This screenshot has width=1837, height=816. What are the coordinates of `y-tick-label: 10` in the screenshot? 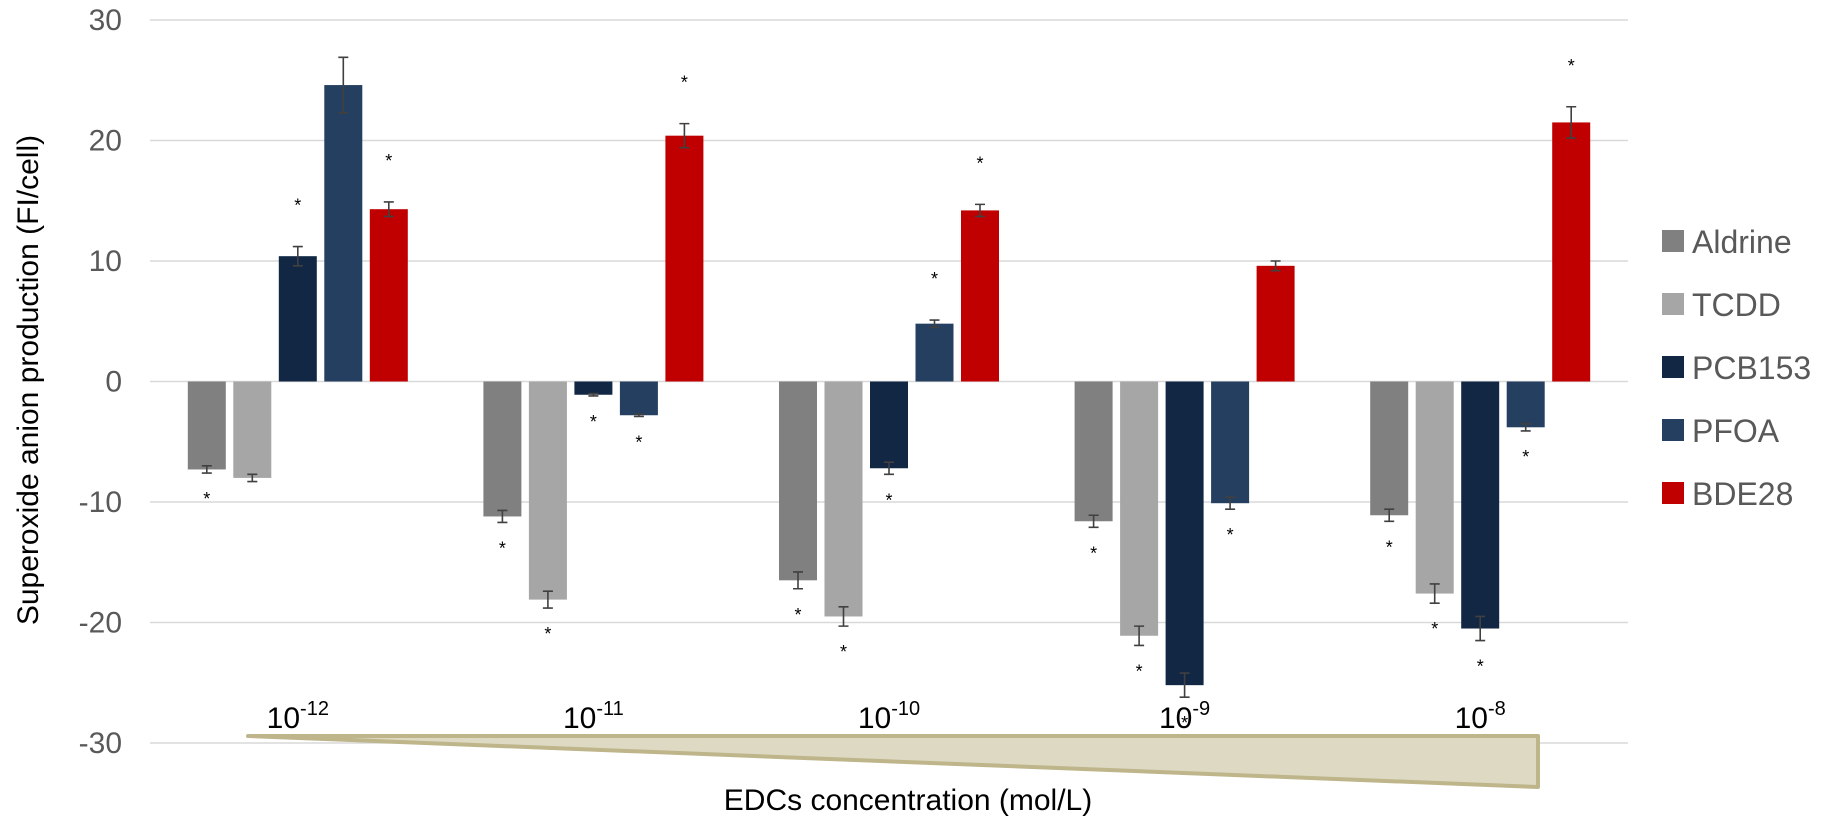 It's located at (105, 261).